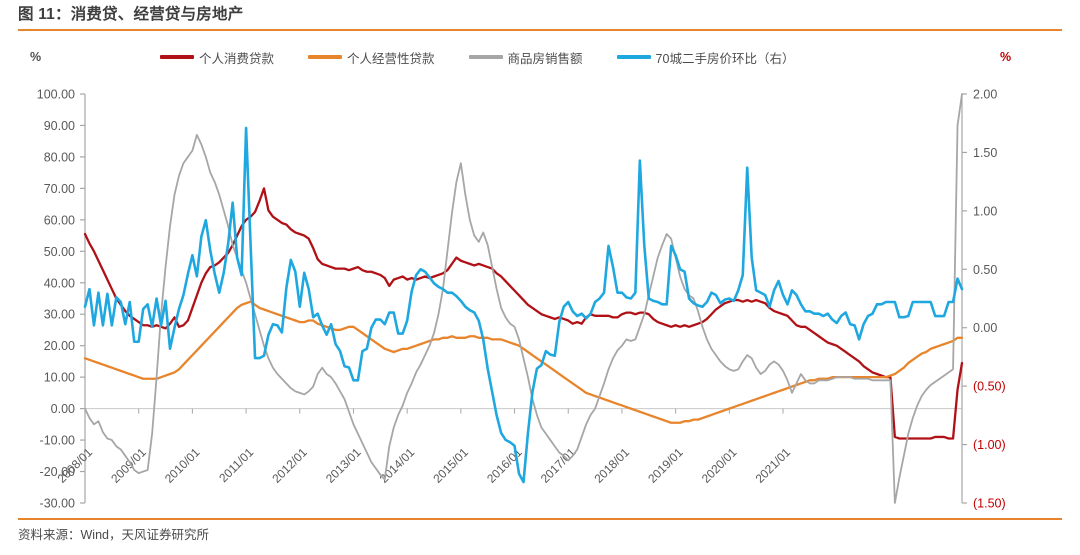  I want to click on x-axis-tick-label: 2014/01, so click(397, 465).